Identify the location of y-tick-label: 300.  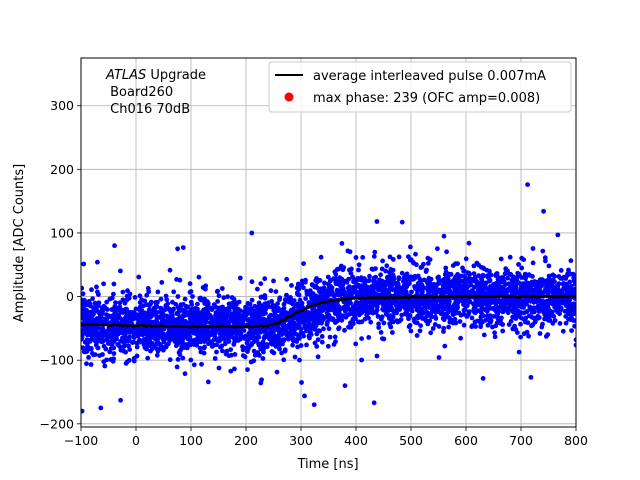
(62, 105).